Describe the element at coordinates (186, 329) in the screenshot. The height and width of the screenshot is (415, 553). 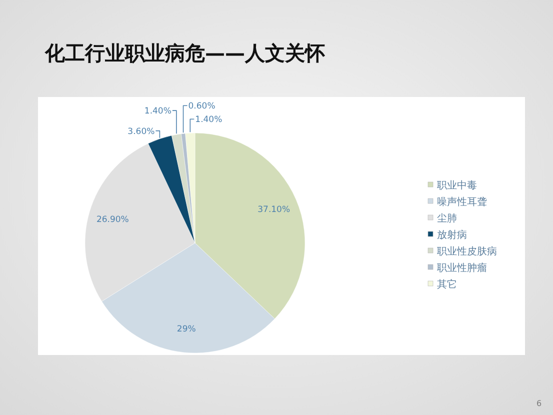
I see `data-label: 29%` at that location.